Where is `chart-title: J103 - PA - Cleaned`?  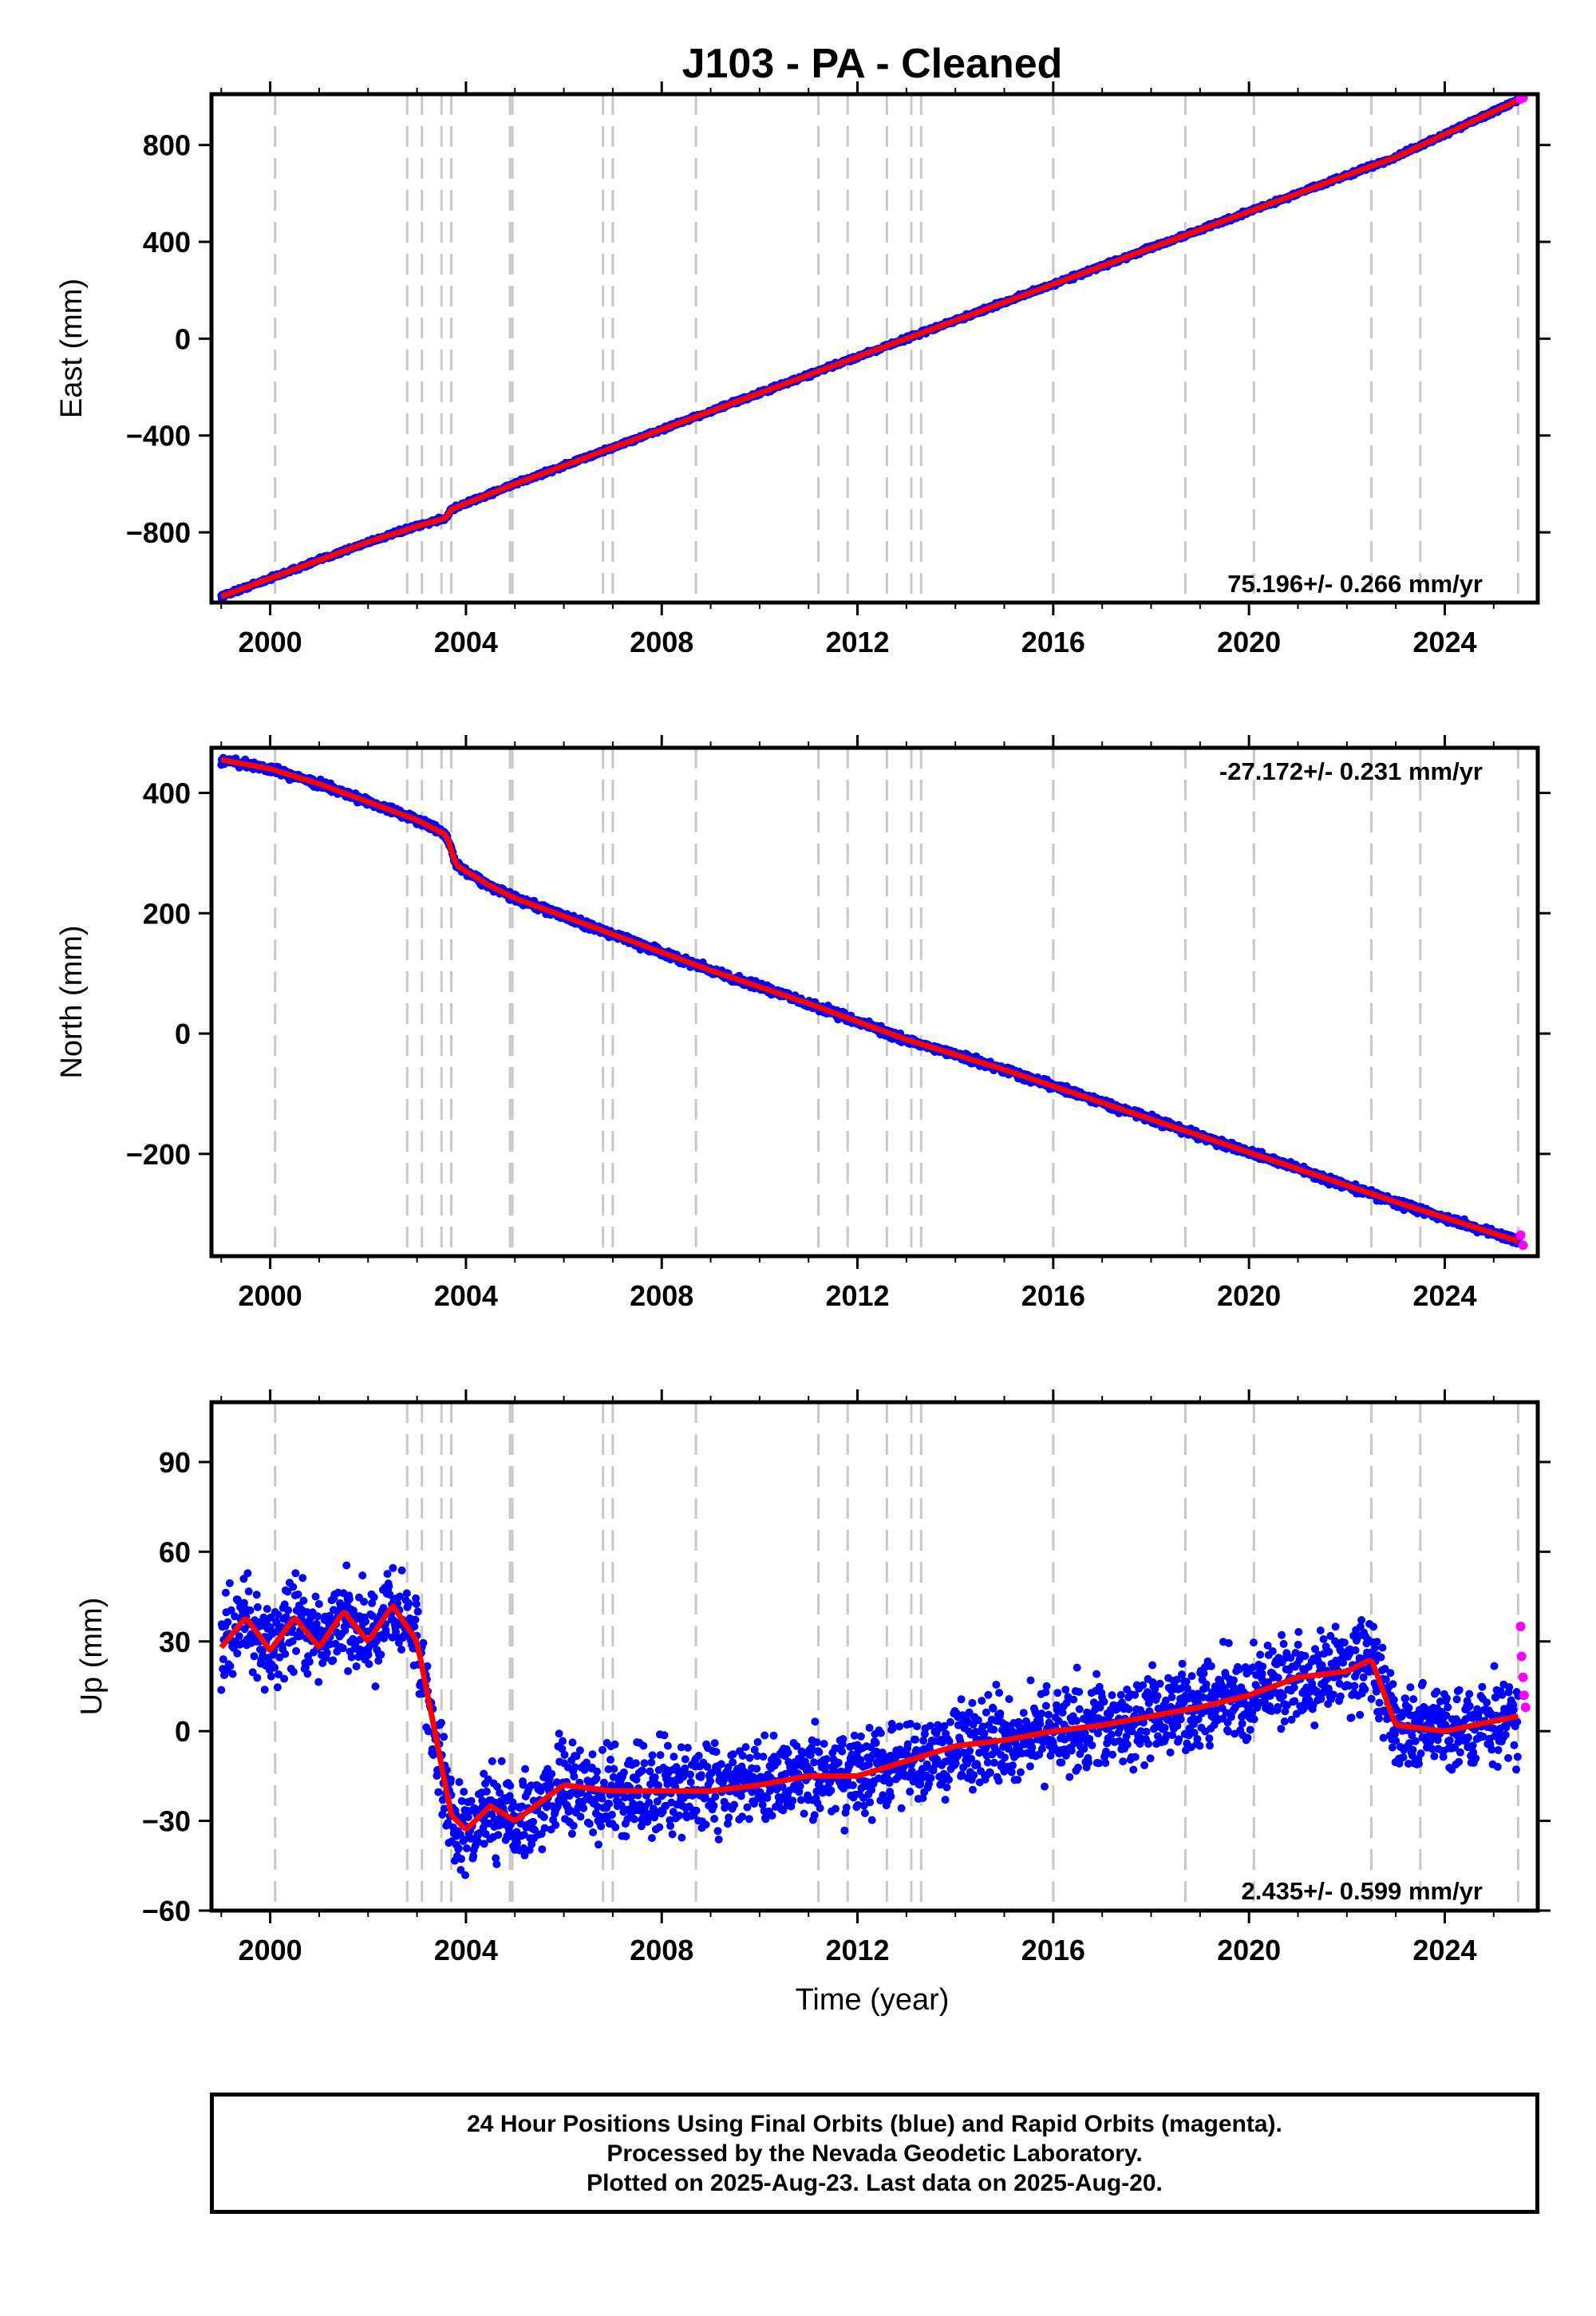
chart-title: J103 - PA - Cleaned is located at coordinates (873, 64).